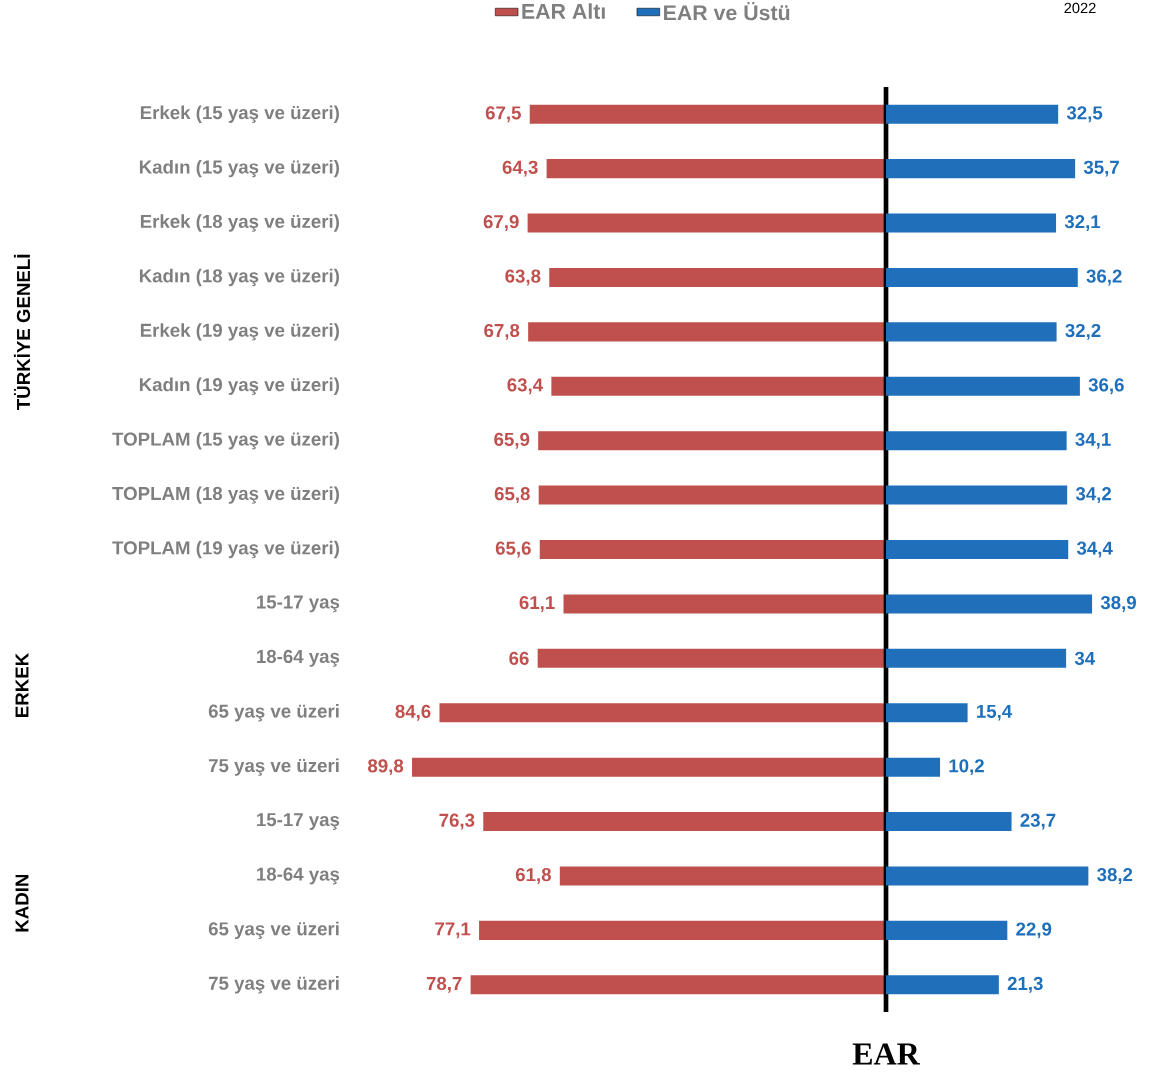 The image size is (1163, 1078). Describe the element at coordinates (512, 495) in the screenshot. I see `data-label: 65,8` at that location.